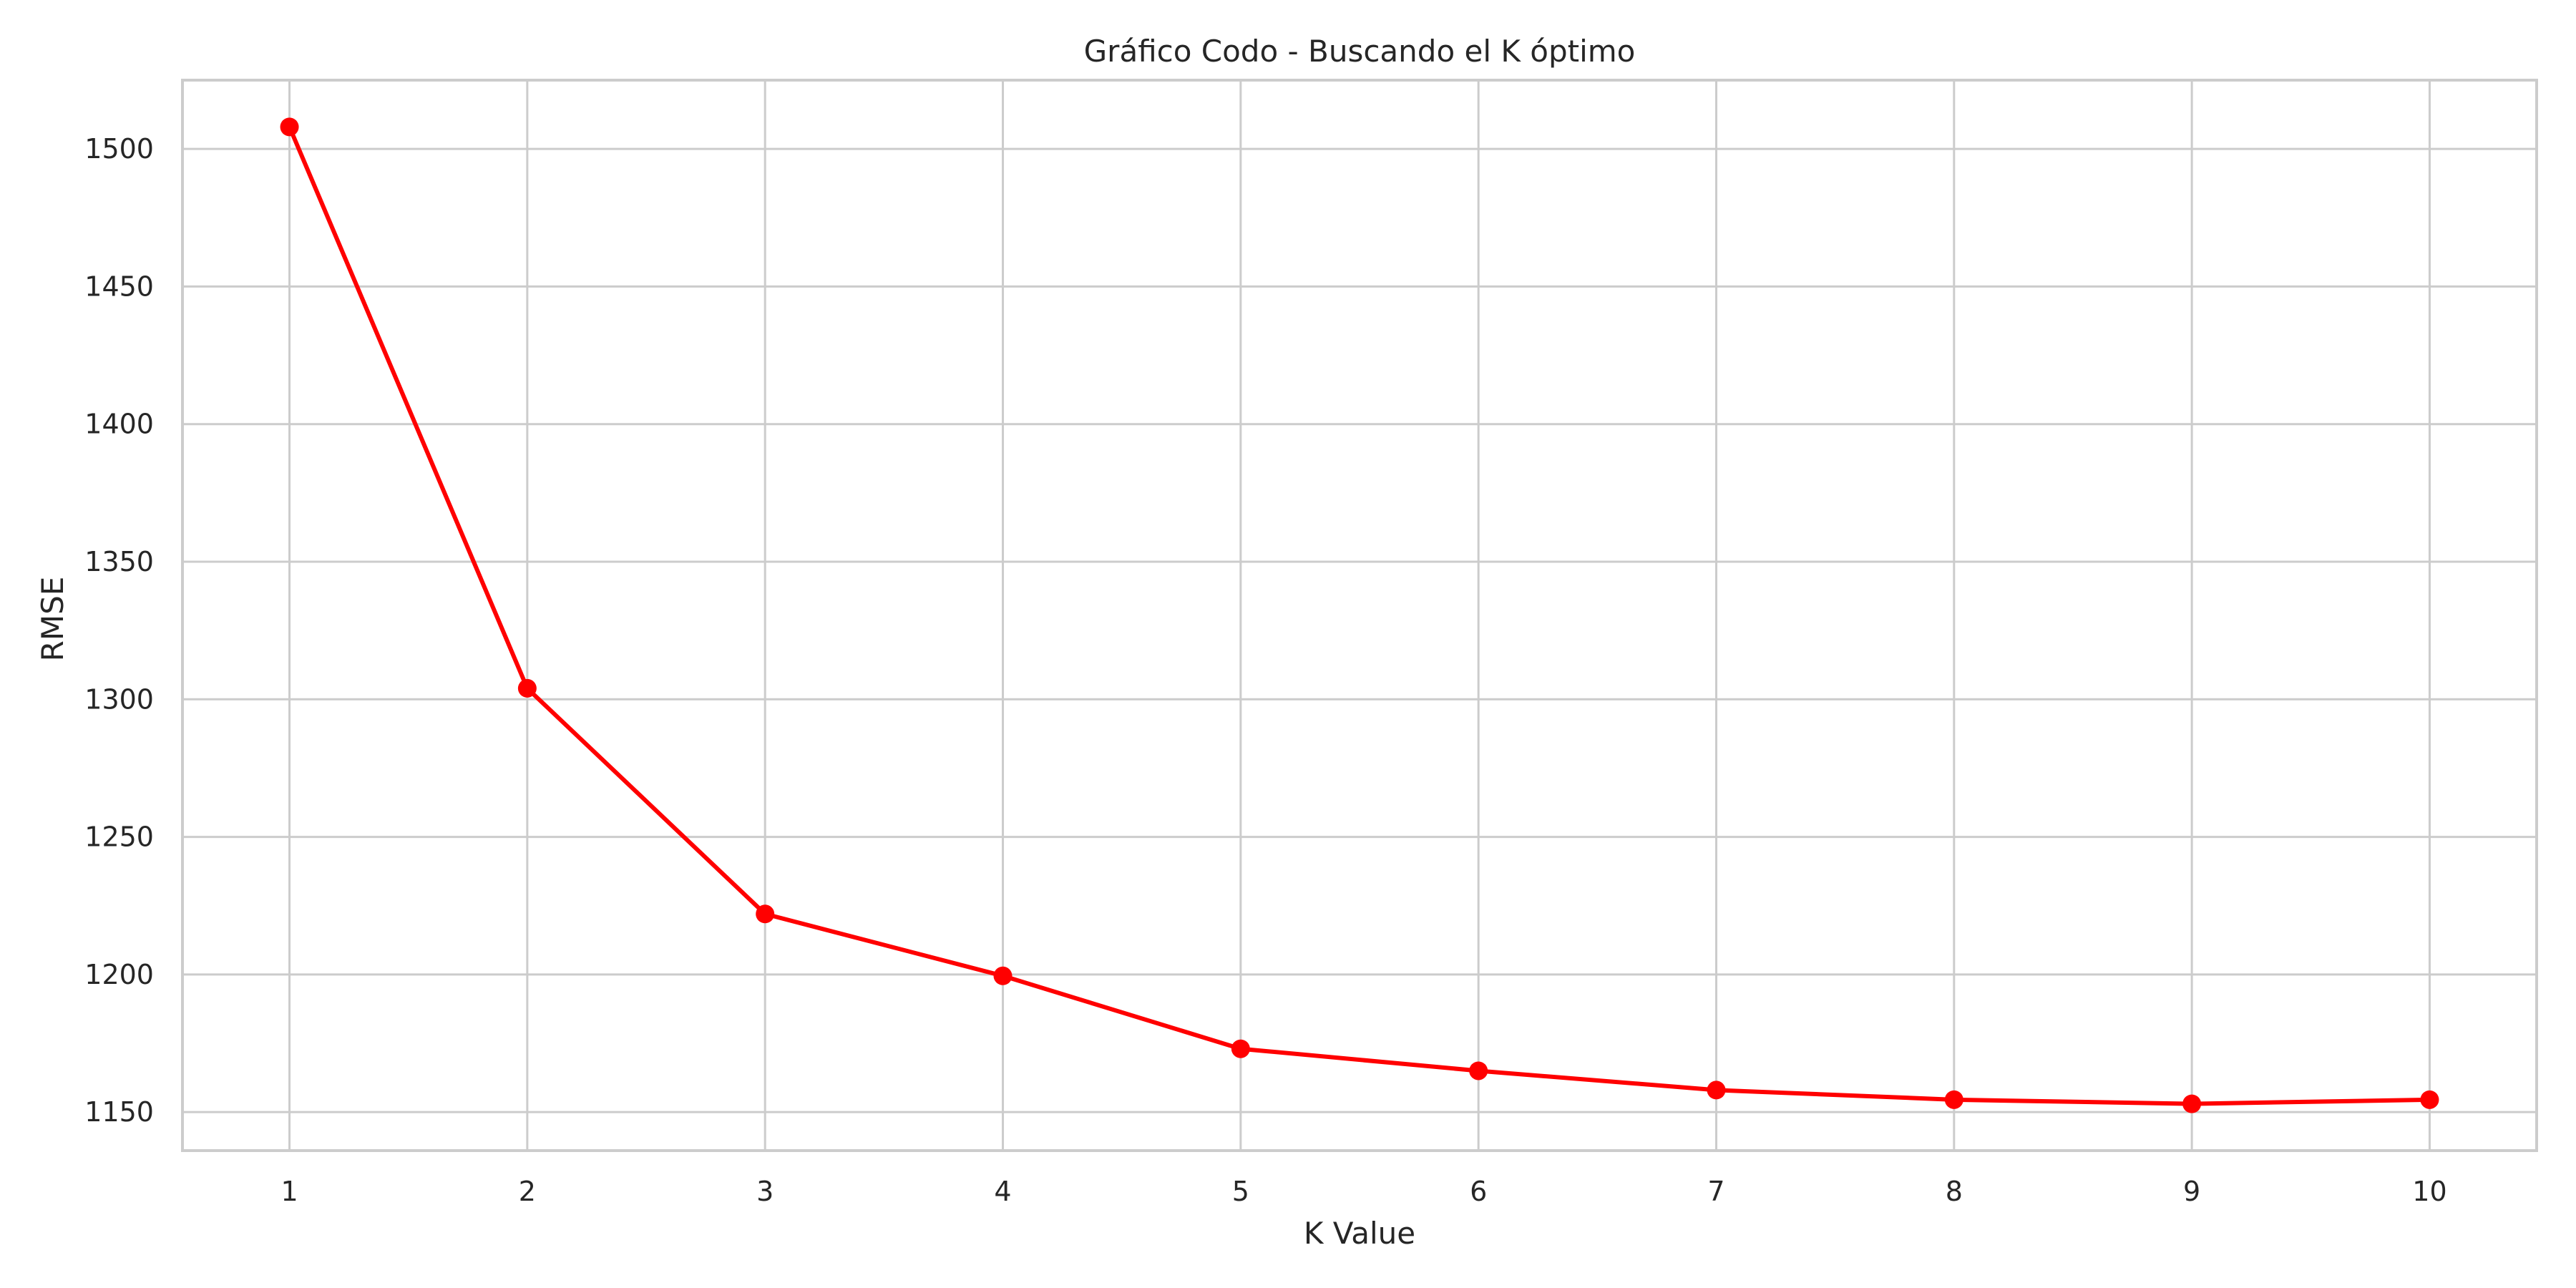  Describe the element at coordinates (119, 699) in the screenshot. I see `y-tick-label: 1300` at that location.